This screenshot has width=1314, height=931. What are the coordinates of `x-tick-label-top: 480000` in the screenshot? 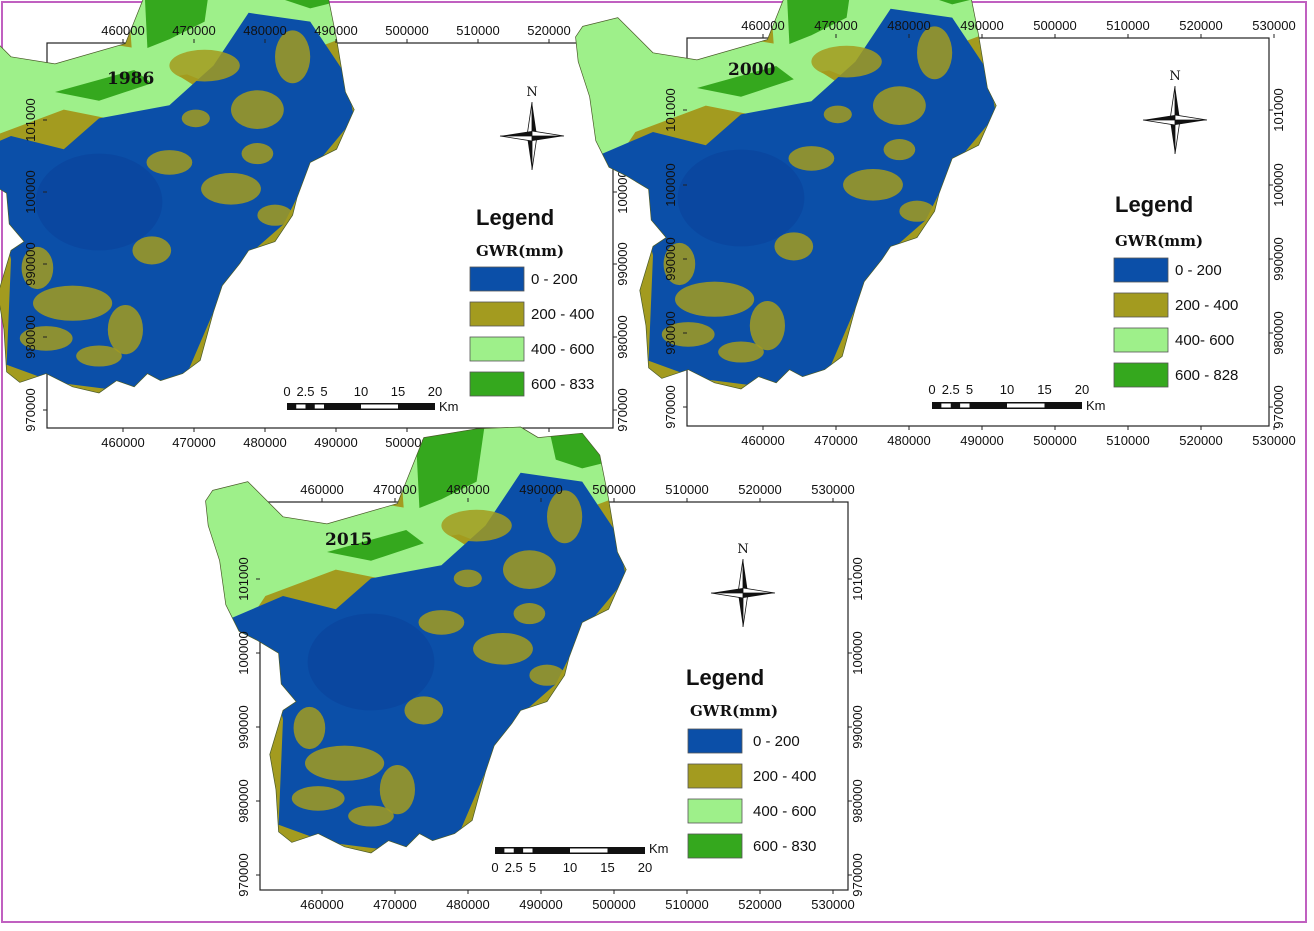 It's located at (908, 25).